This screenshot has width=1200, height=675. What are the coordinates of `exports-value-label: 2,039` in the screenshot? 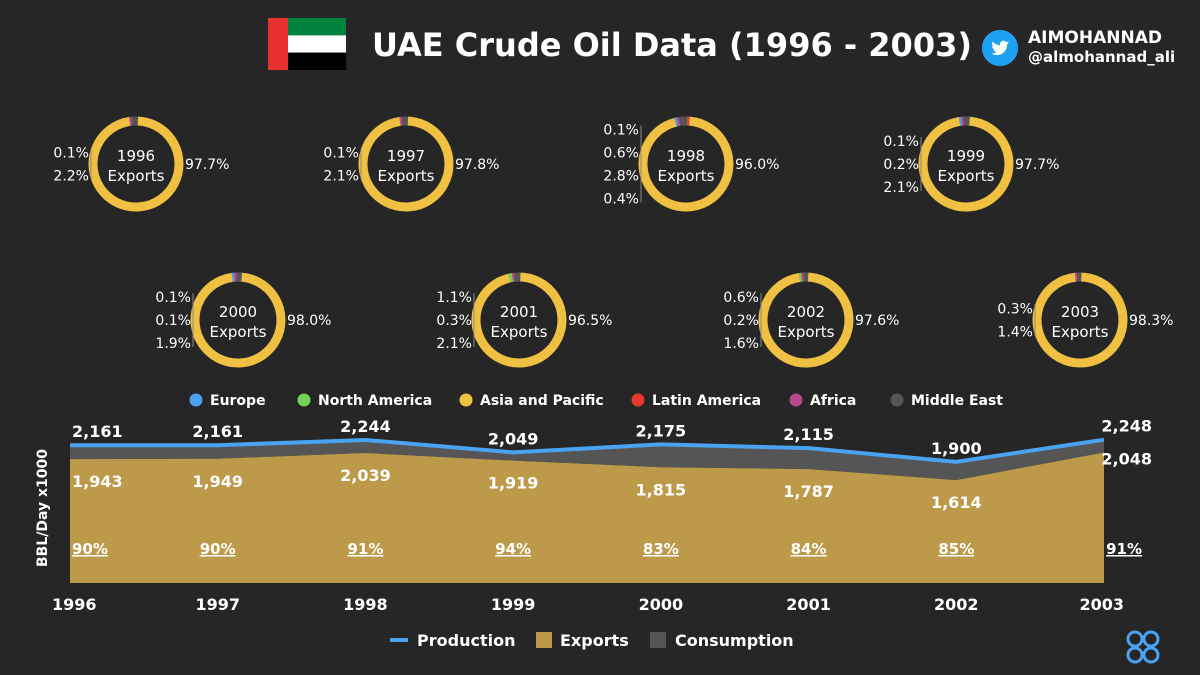 It's located at (365, 475).